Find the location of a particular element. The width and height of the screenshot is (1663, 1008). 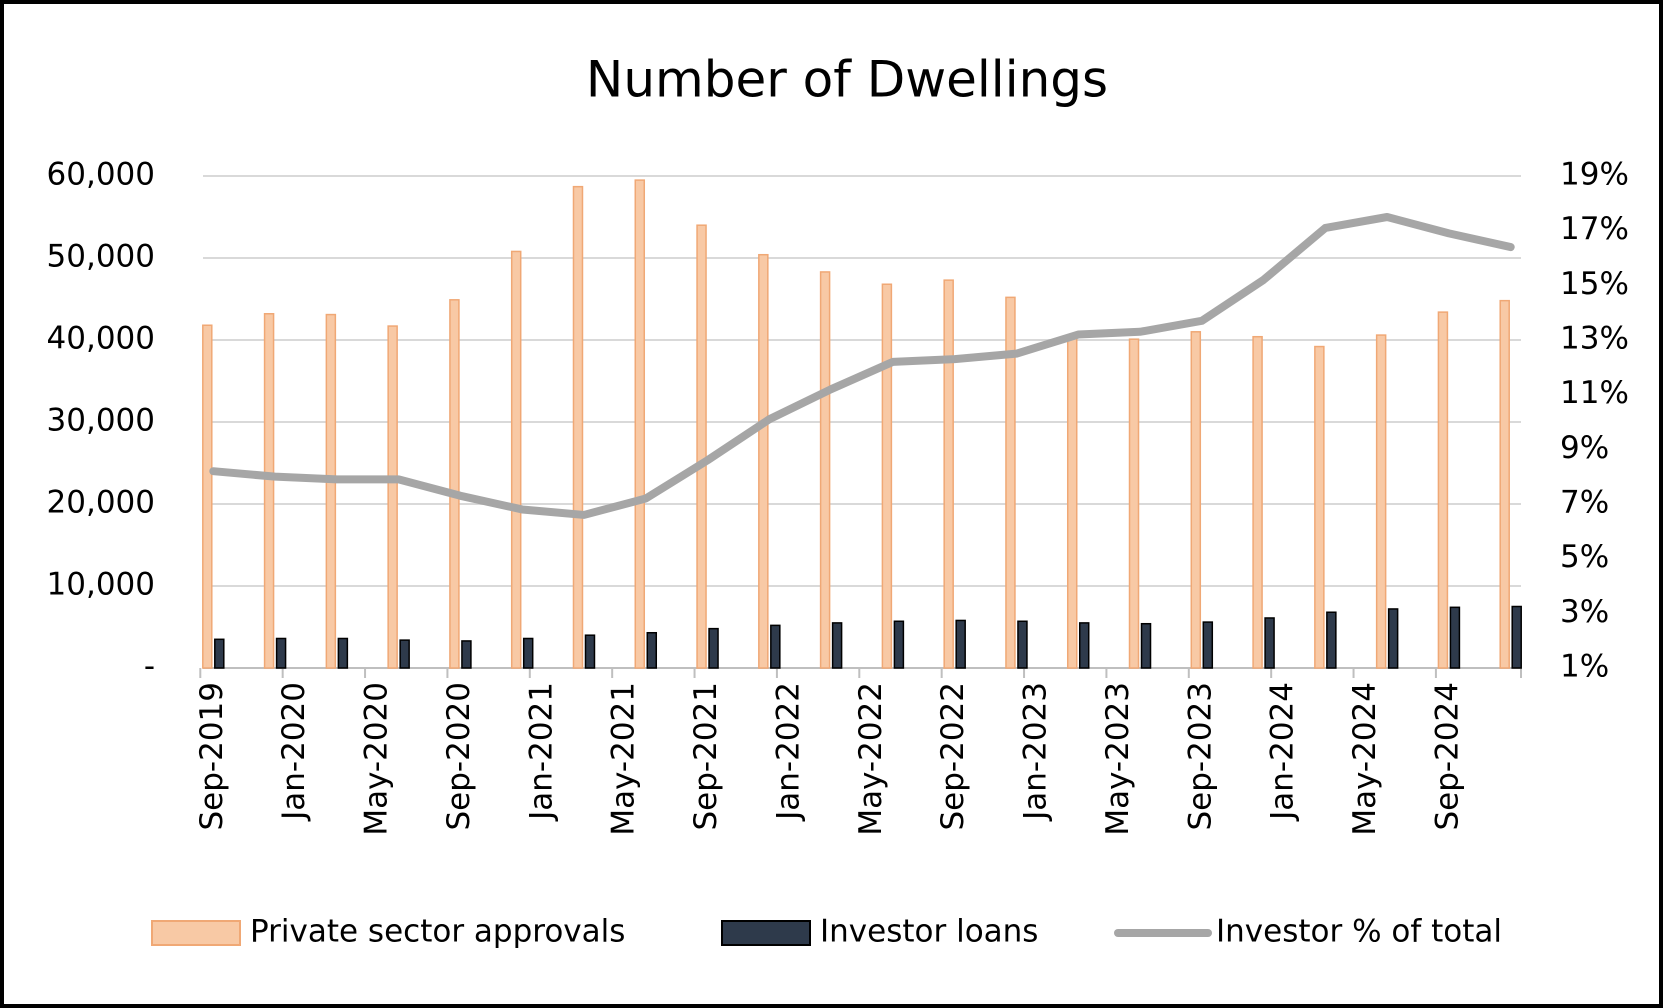

x-tick-label: Jan-2022 is located at coordinates (788, 752).